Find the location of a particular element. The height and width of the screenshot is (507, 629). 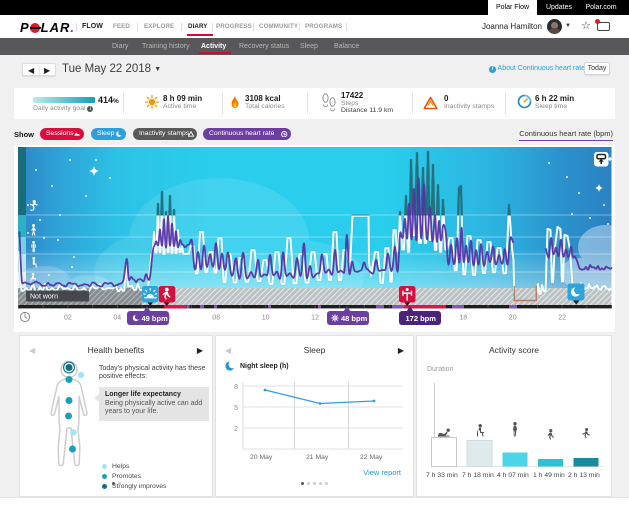

svg-text: Not worn is located at coordinates (44, 297).